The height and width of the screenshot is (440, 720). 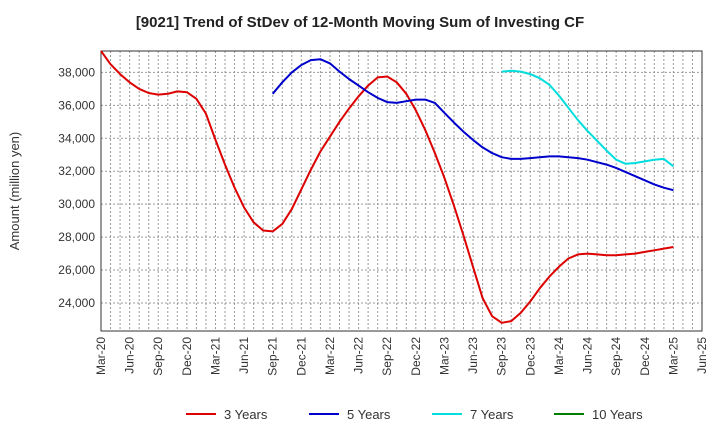 I want to click on legend-label: 5 Years, so click(x=369, y=414).